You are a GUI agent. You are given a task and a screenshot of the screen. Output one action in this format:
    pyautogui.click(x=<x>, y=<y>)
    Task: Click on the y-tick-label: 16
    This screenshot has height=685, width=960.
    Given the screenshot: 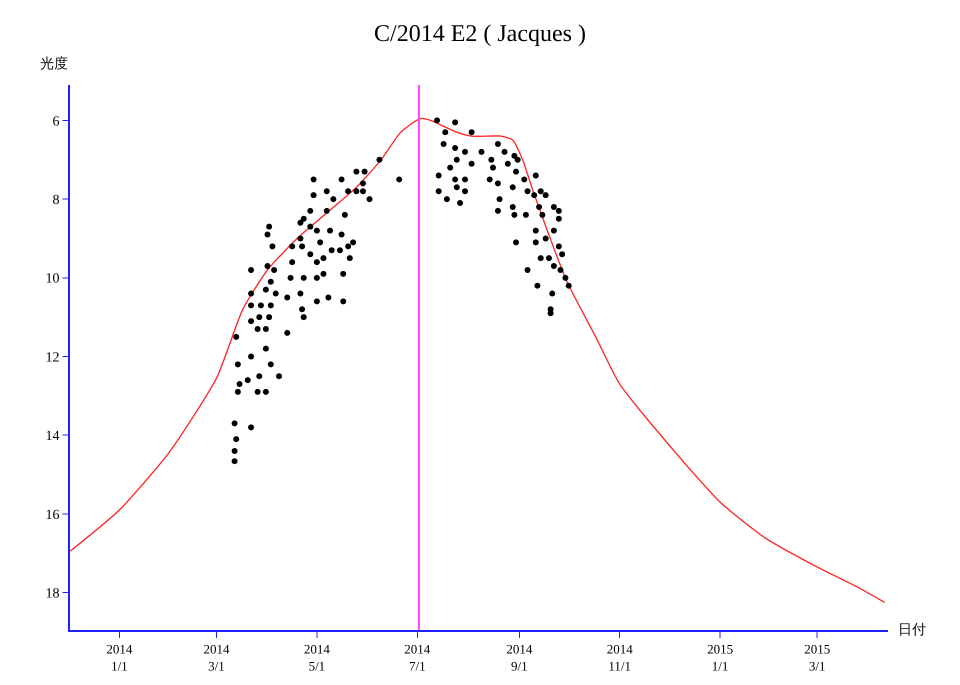 What is the action you would take?
    pyautogui.click(x=52, y=515)
    